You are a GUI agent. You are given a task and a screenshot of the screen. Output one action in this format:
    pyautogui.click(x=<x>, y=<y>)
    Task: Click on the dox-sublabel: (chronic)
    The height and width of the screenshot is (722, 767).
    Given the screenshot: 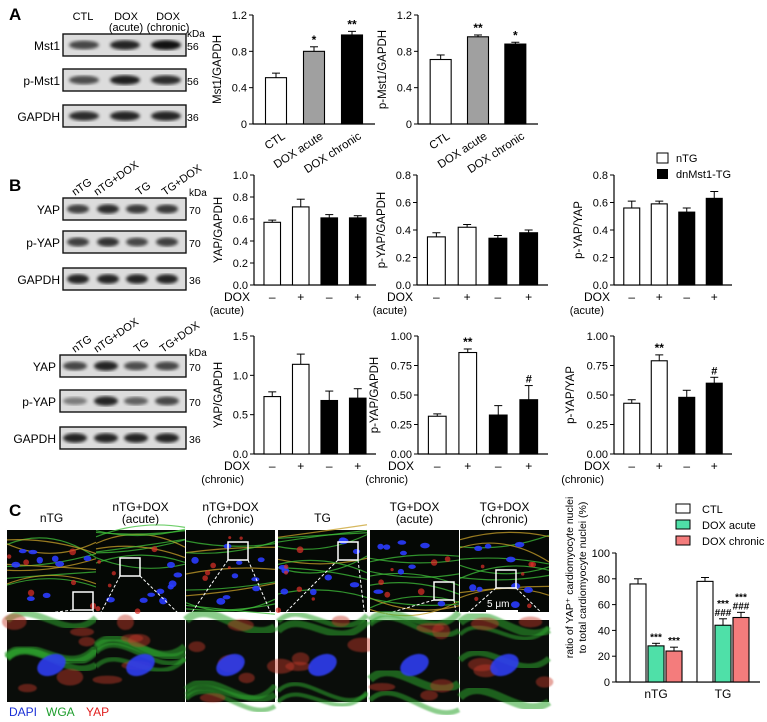 What is the action you would take?
    pyautogui.click(x=222, y=480)
    